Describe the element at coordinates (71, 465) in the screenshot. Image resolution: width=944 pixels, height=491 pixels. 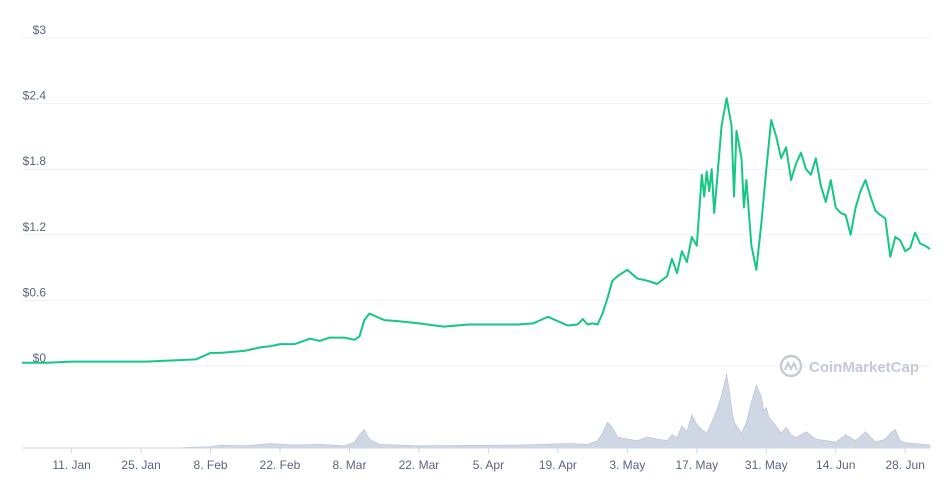
I see `x-tick-label: 11. Jan` at that location.